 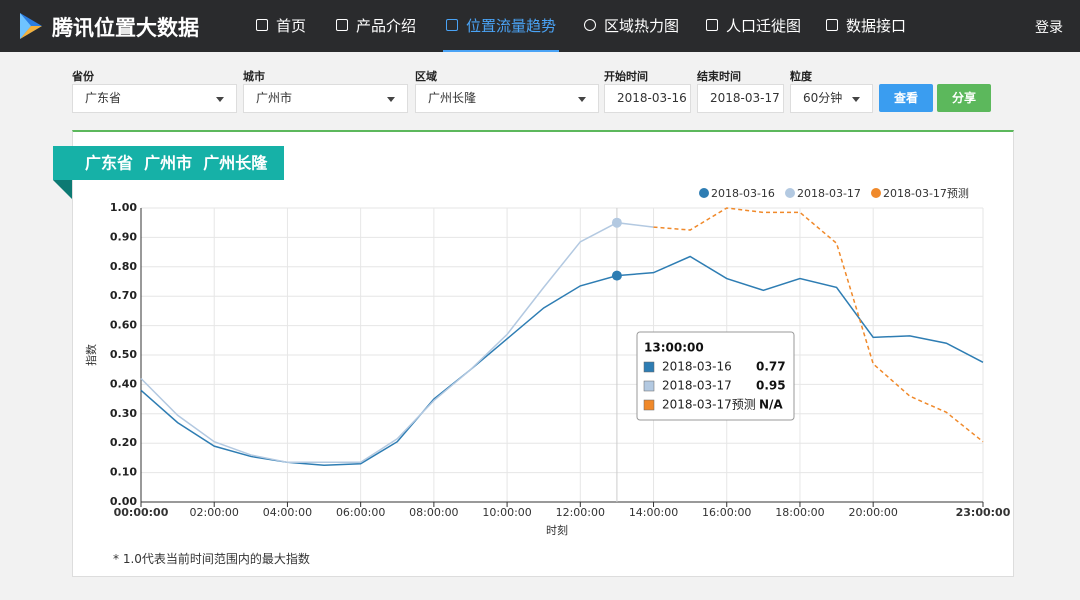 I want to click on tooltip-series: 2018-03-17, so click(x=697, y=386).